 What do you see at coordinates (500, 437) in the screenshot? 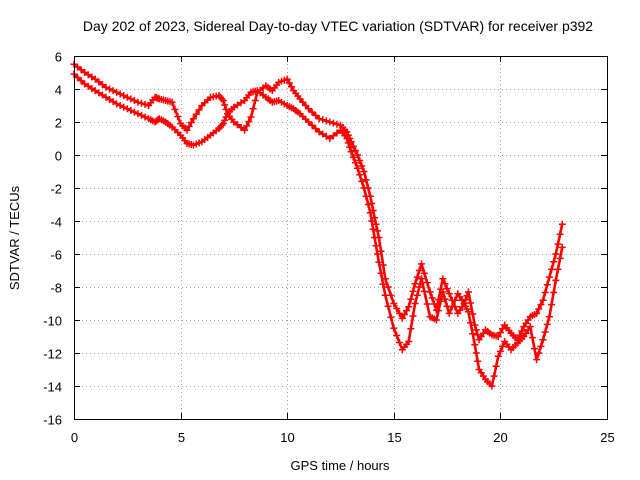
I see `x-tick-label: 20` at bounding box center [500, 437].